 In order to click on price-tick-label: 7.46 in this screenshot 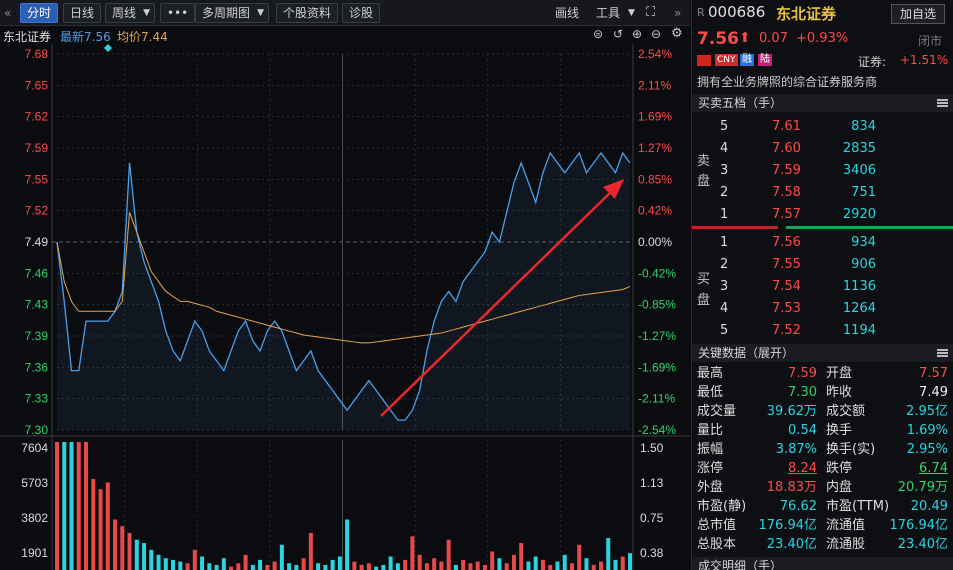, I will do `click(37, 273)`.